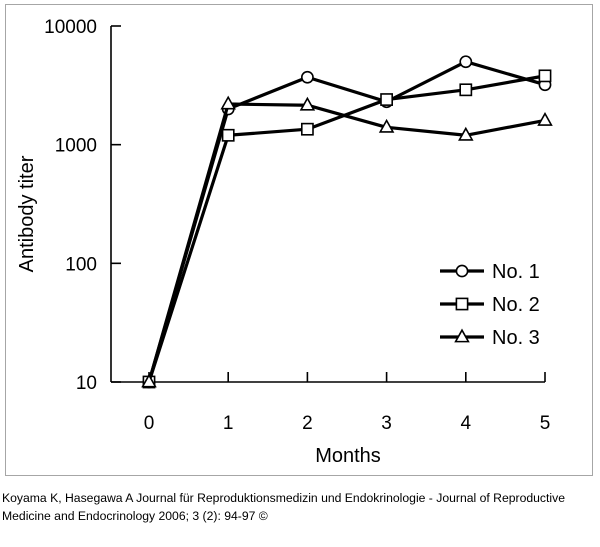 Image resolution: width=600 pixels, height=547 pixels. What do you see at coordinates (81, 264) in the screenshot?
I see `y-tick-label: 100` at bounding box center [81, 264].